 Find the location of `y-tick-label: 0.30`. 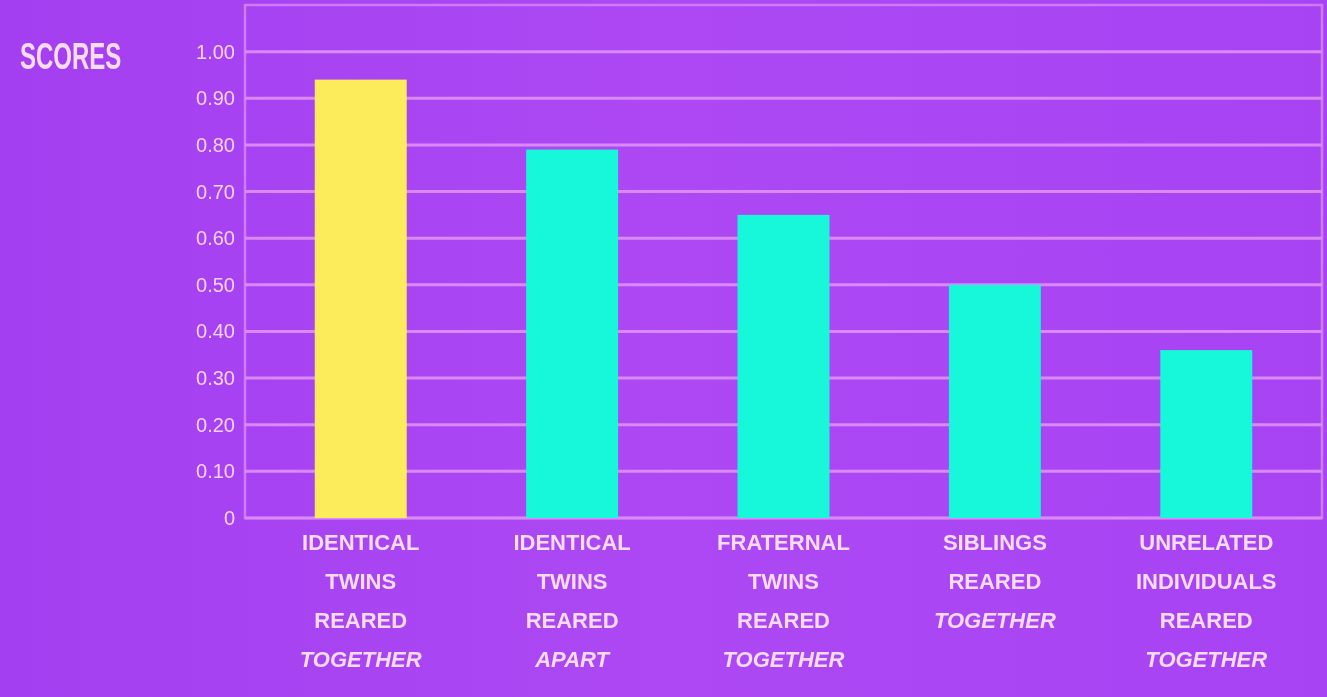

y-tick-label: 0.30 is located at coordinates (215, 378).